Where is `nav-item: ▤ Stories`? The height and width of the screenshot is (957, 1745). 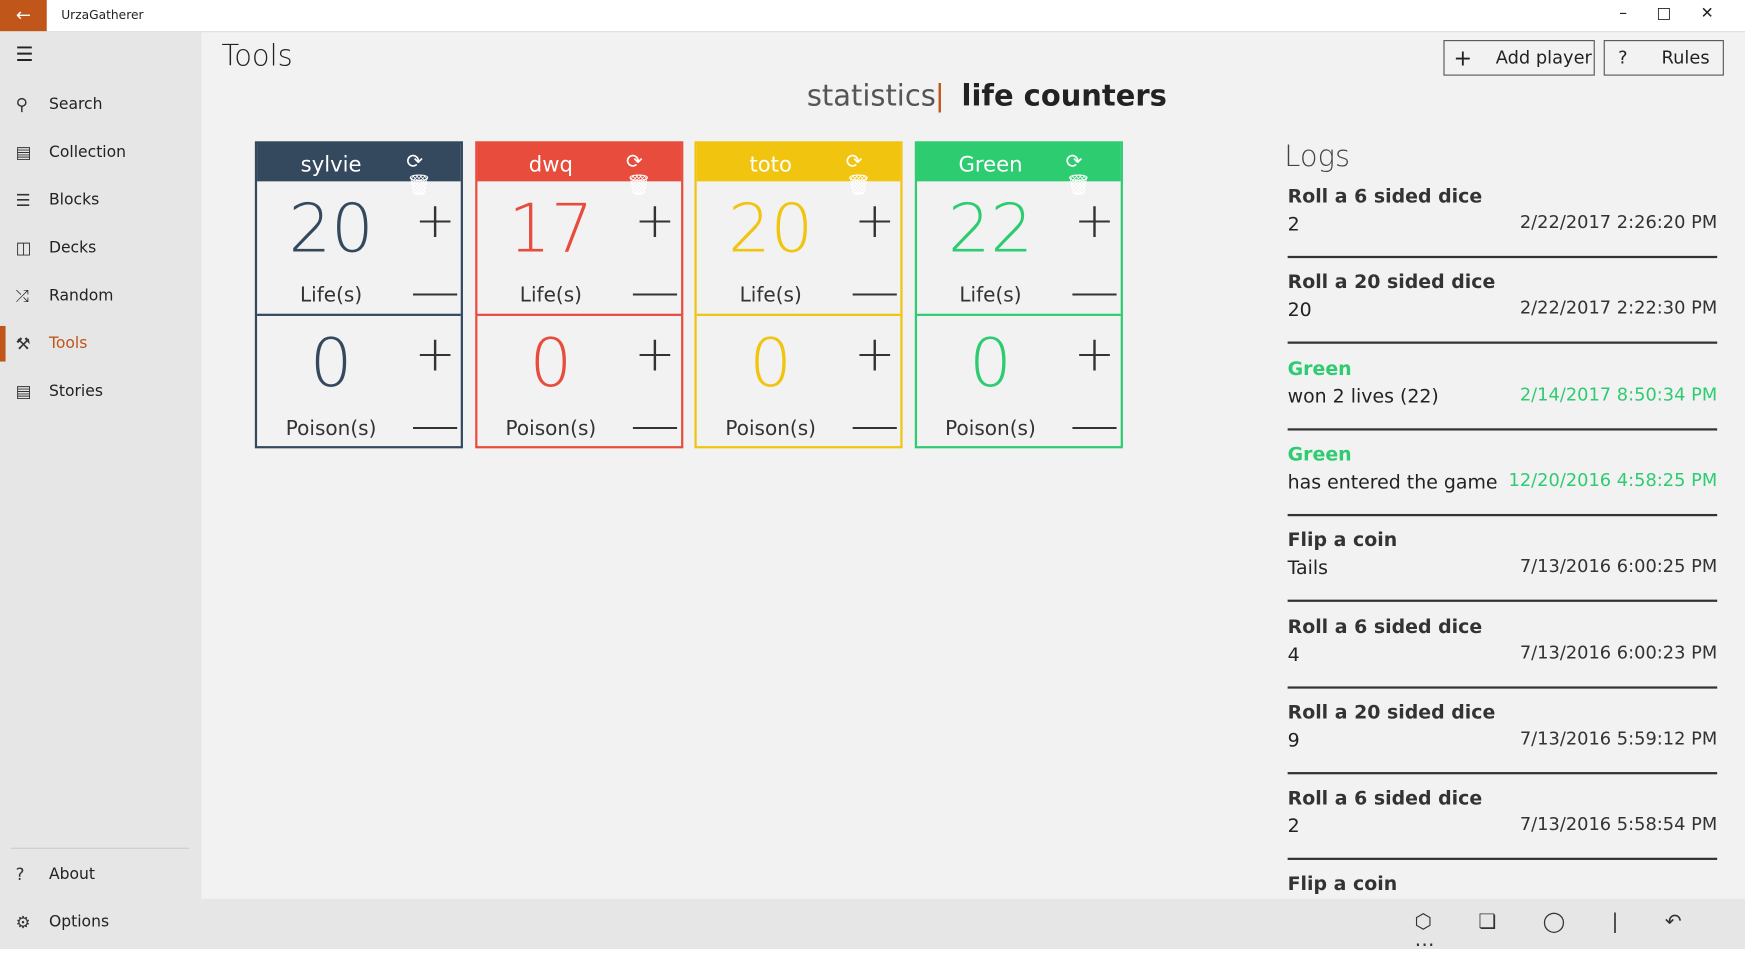 nav-item: ▤ Stories is located at coordinates (100, 391).